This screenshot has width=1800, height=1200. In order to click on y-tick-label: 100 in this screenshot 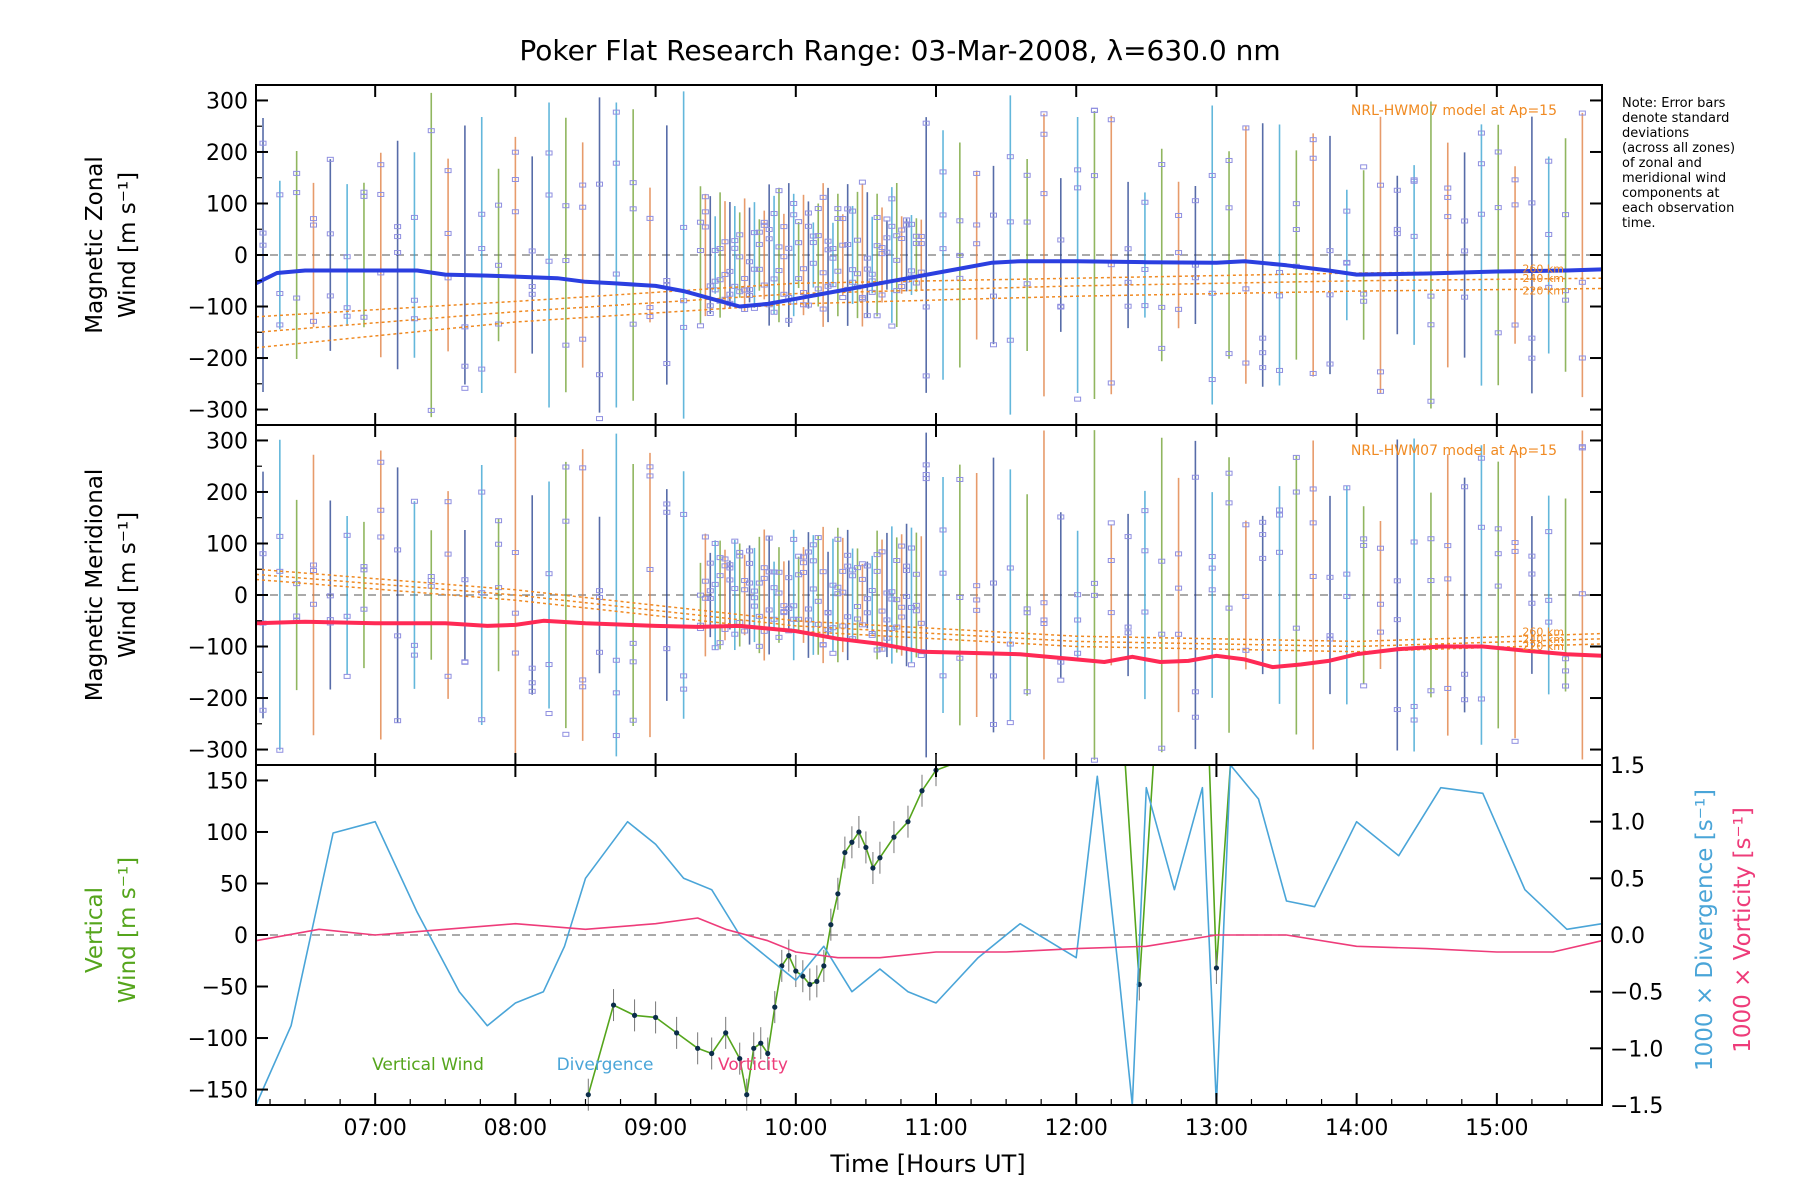, I will do `click(227, 544)`.